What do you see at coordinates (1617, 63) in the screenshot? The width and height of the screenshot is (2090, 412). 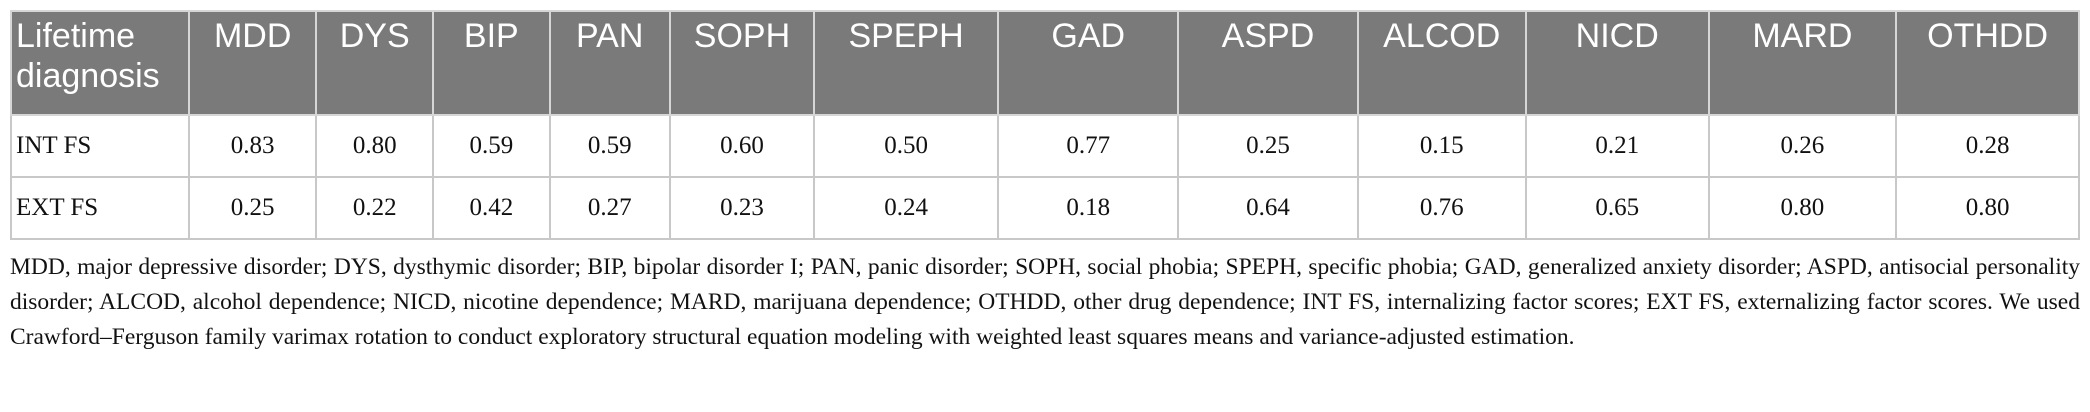 I see `column-header: NICD` at bounding box center [1617, 63].